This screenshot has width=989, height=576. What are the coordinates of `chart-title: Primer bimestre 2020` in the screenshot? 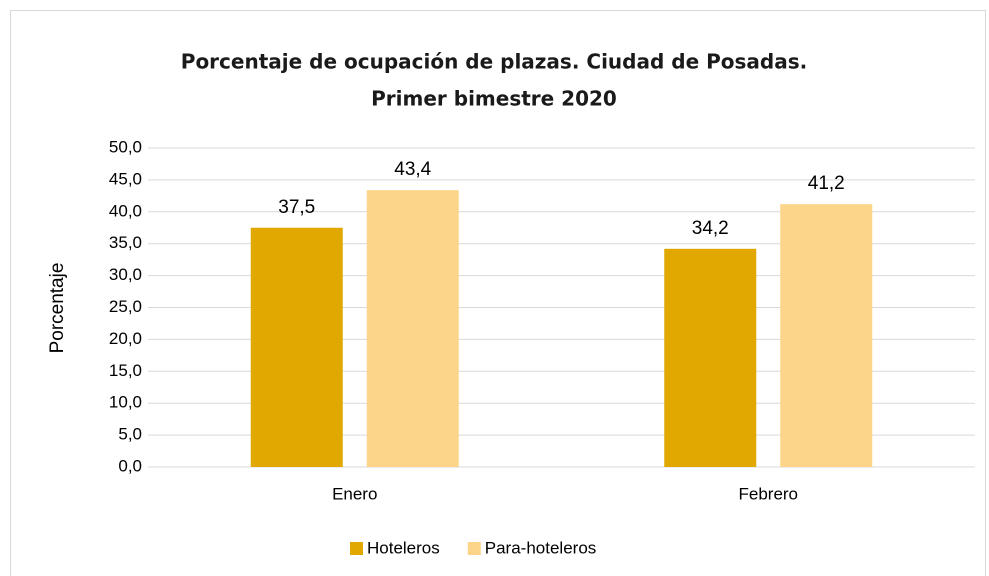 It's located at (494, 99).